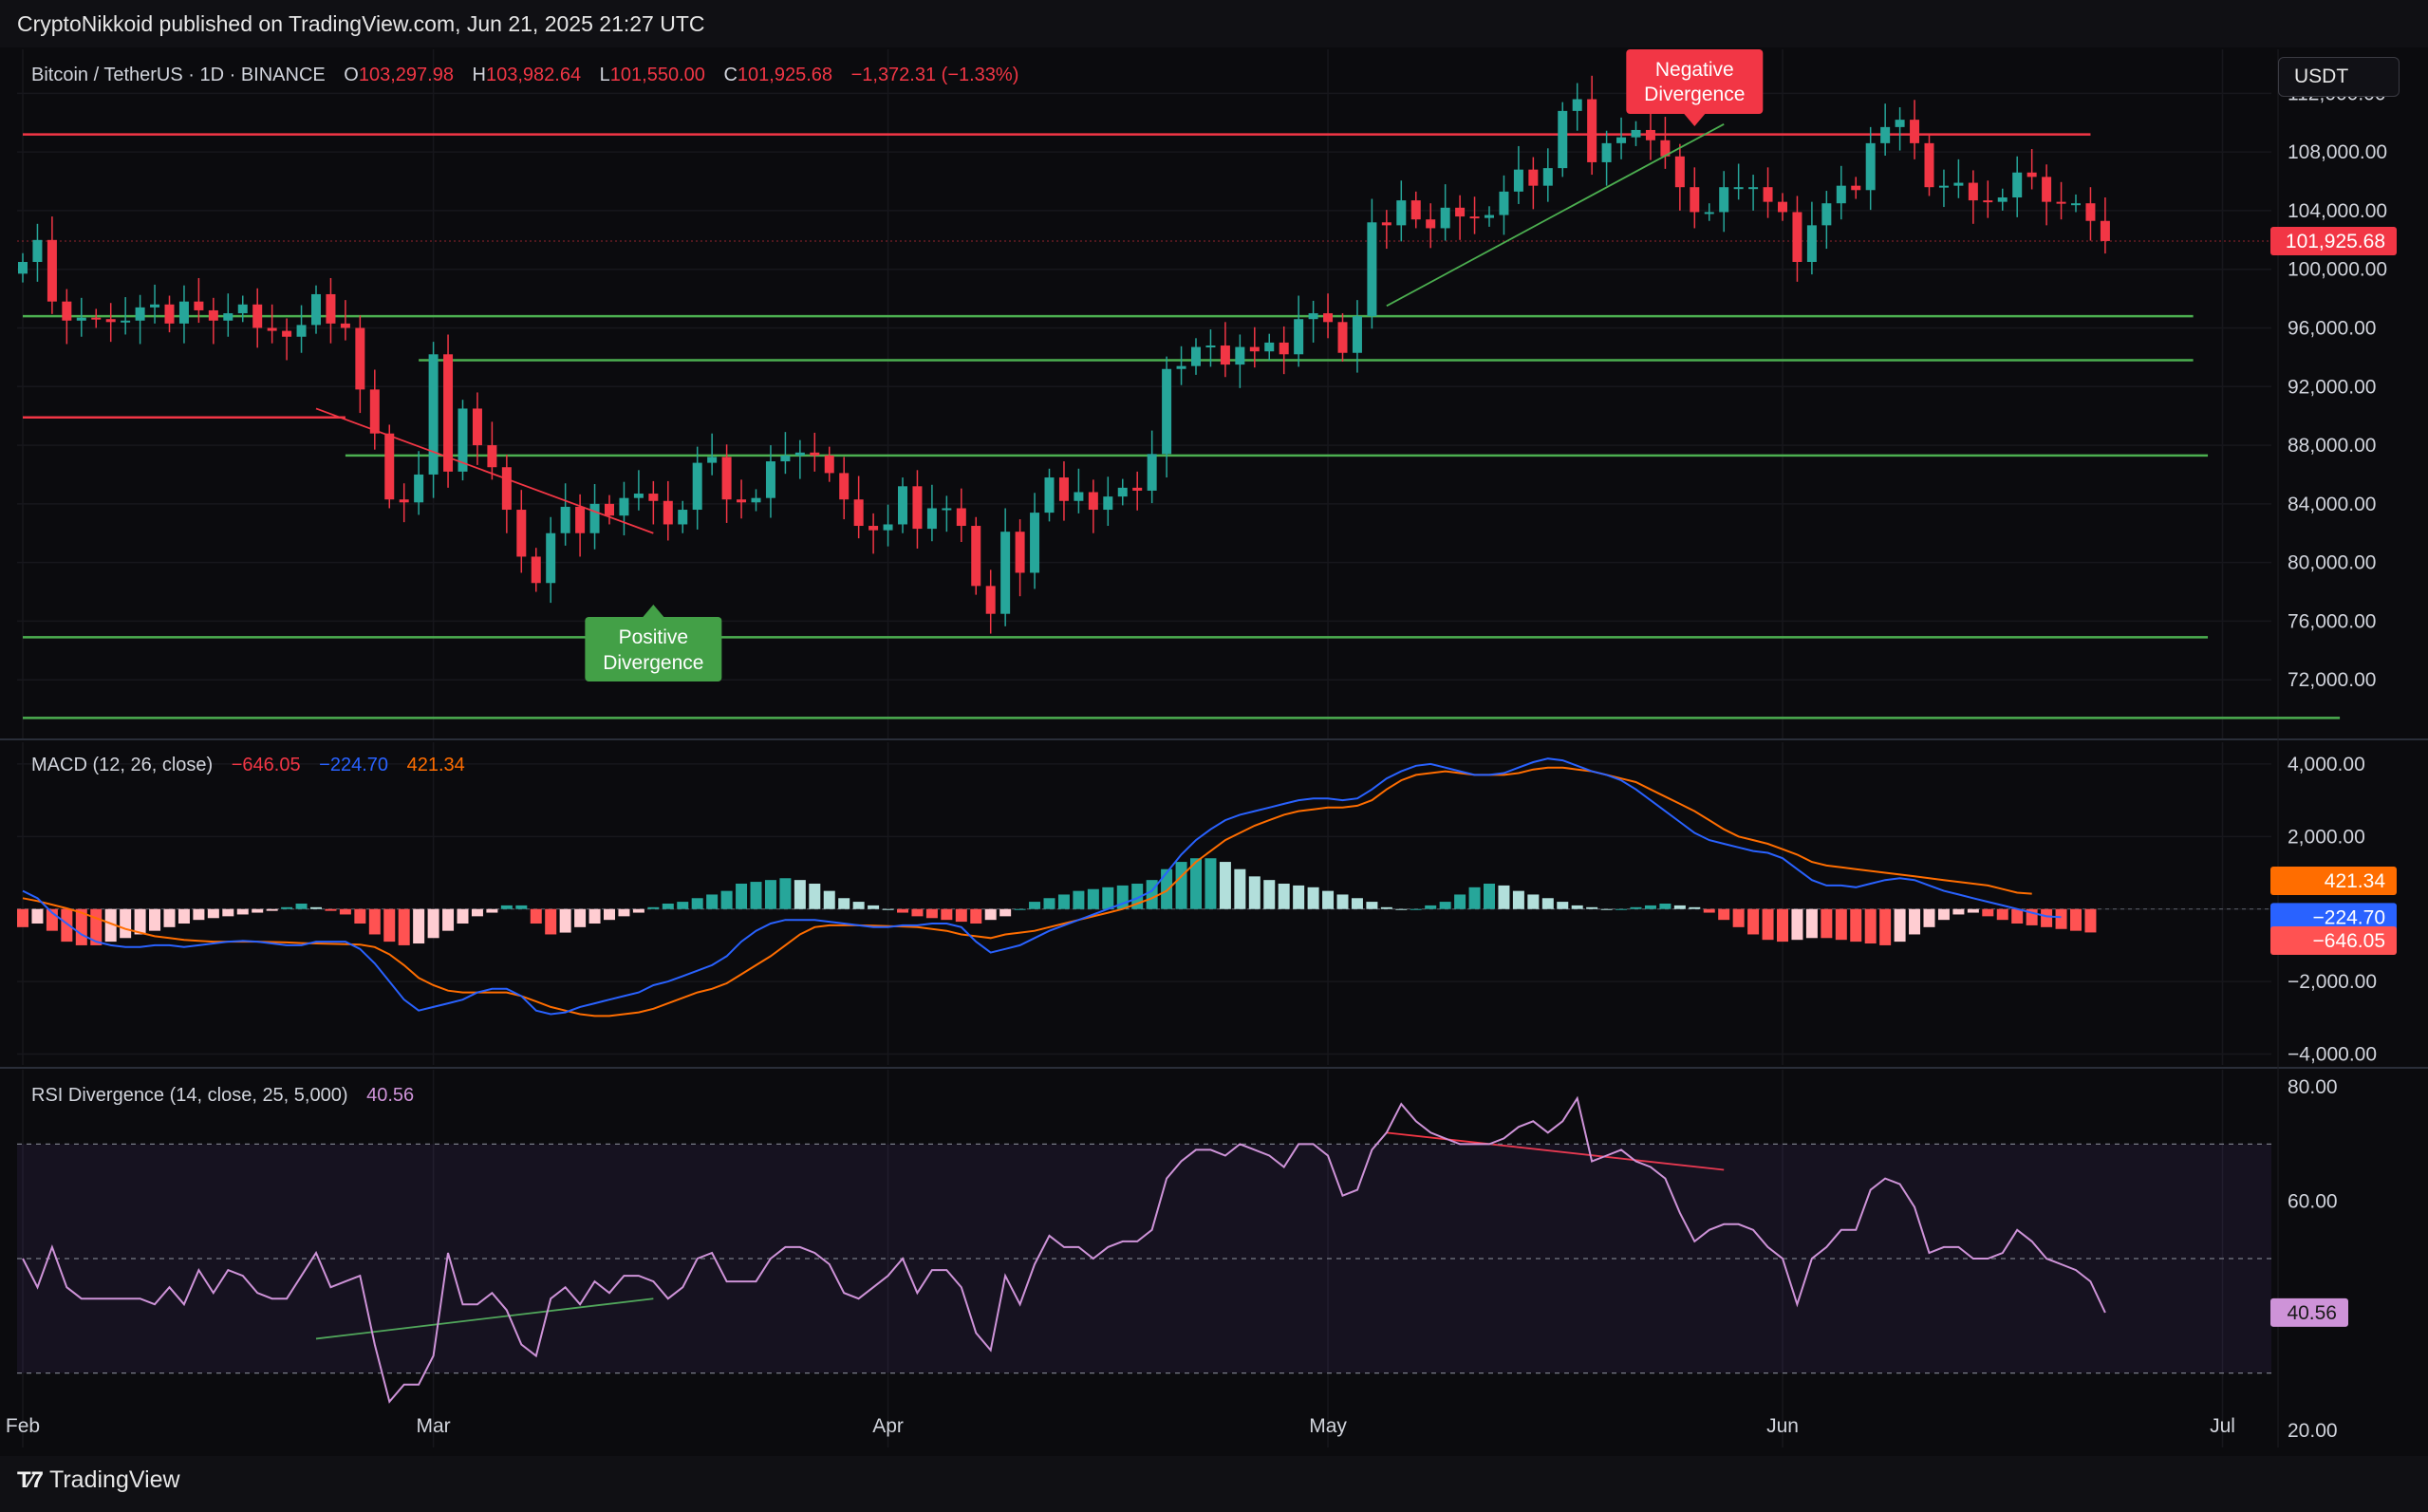 This screenshot has height=1512, width=2428. What do you see at coordinates (2333, 241) in the screenshot?
I see `last-price-badge-bg` at bounding box center [2333, 241].